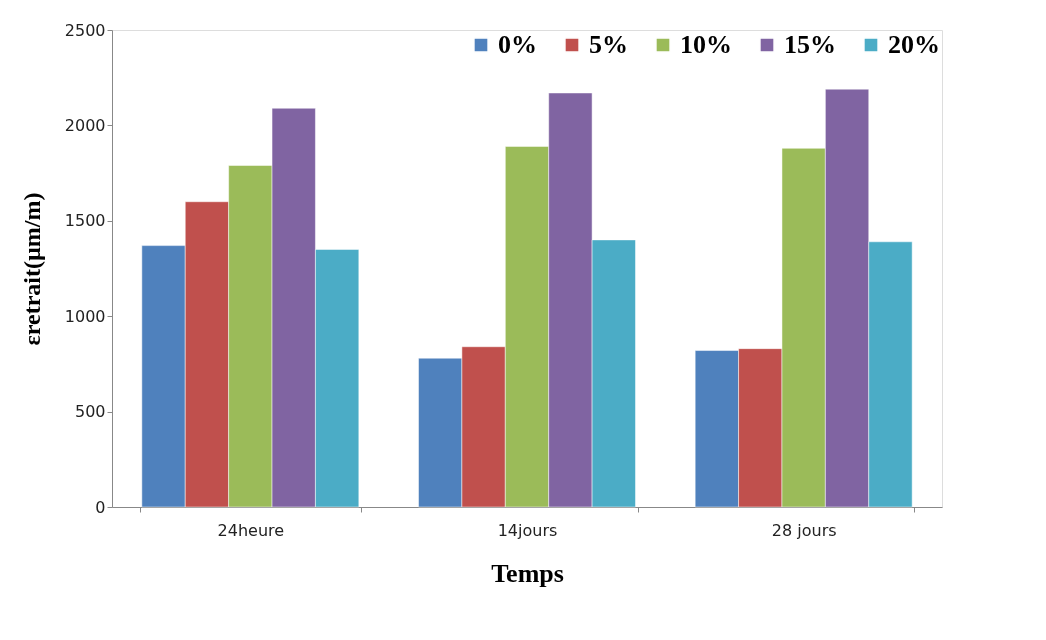 The width and height of the screenshot is (1046, 640). Describe the element at coordinates (100, 507) in the screenshot. I see `y-tick-label: 0` at that location.